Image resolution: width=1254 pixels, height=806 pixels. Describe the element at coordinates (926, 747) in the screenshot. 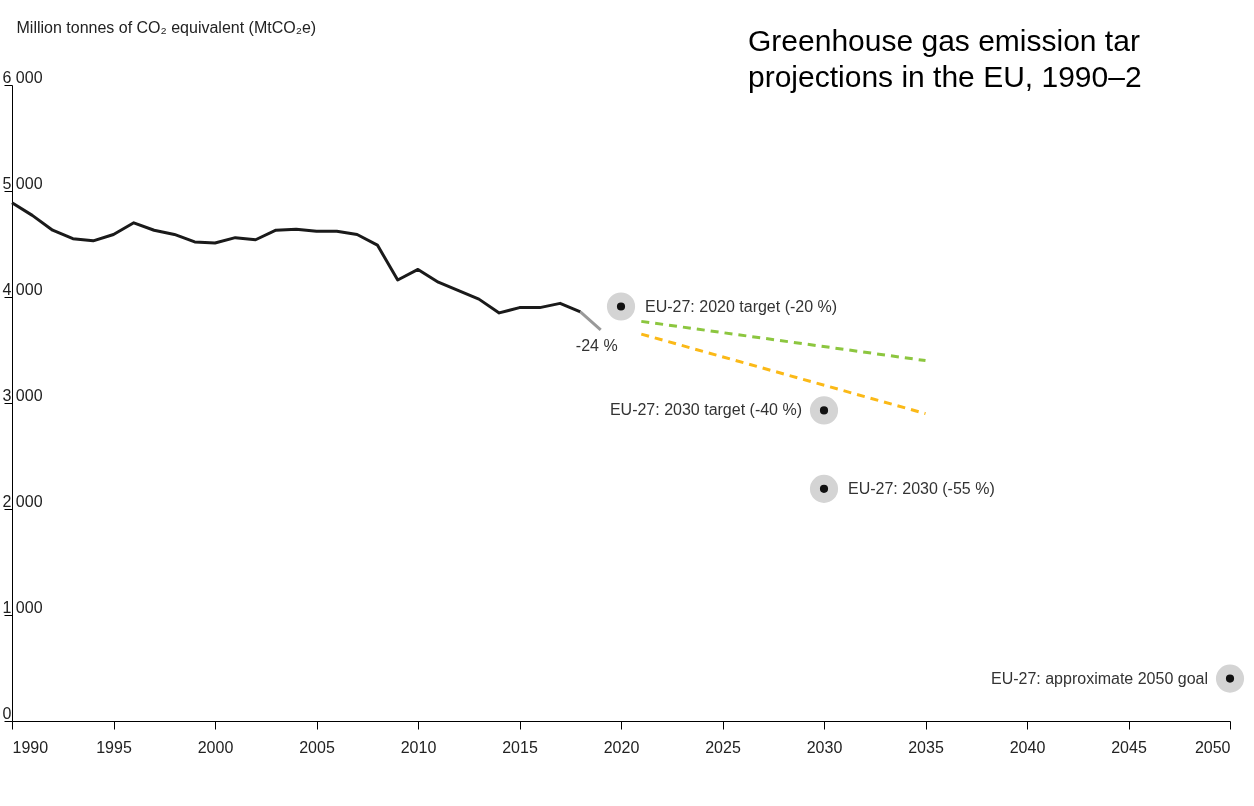

I see `x-tick-label: 2035` at that location.